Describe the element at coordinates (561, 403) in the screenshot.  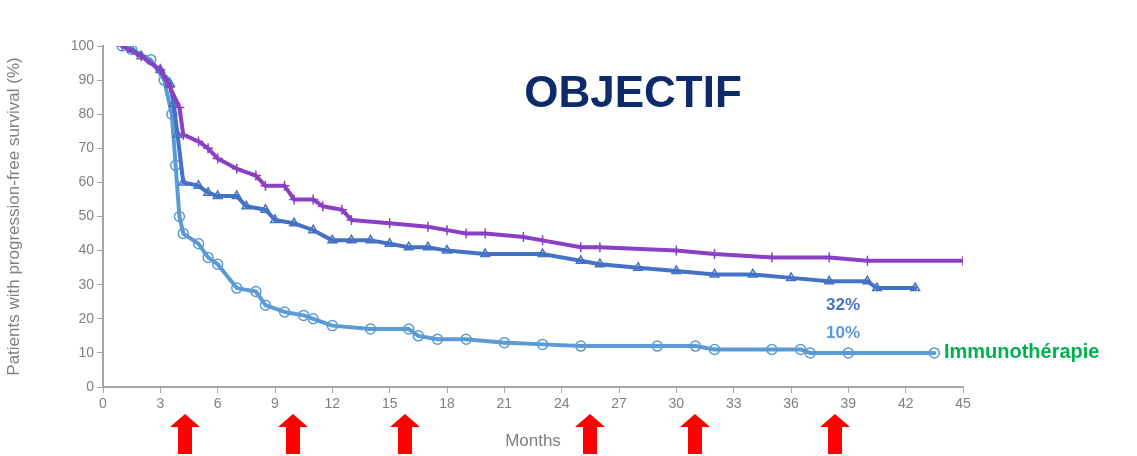
I see `x-tick-label: 24` at that location.